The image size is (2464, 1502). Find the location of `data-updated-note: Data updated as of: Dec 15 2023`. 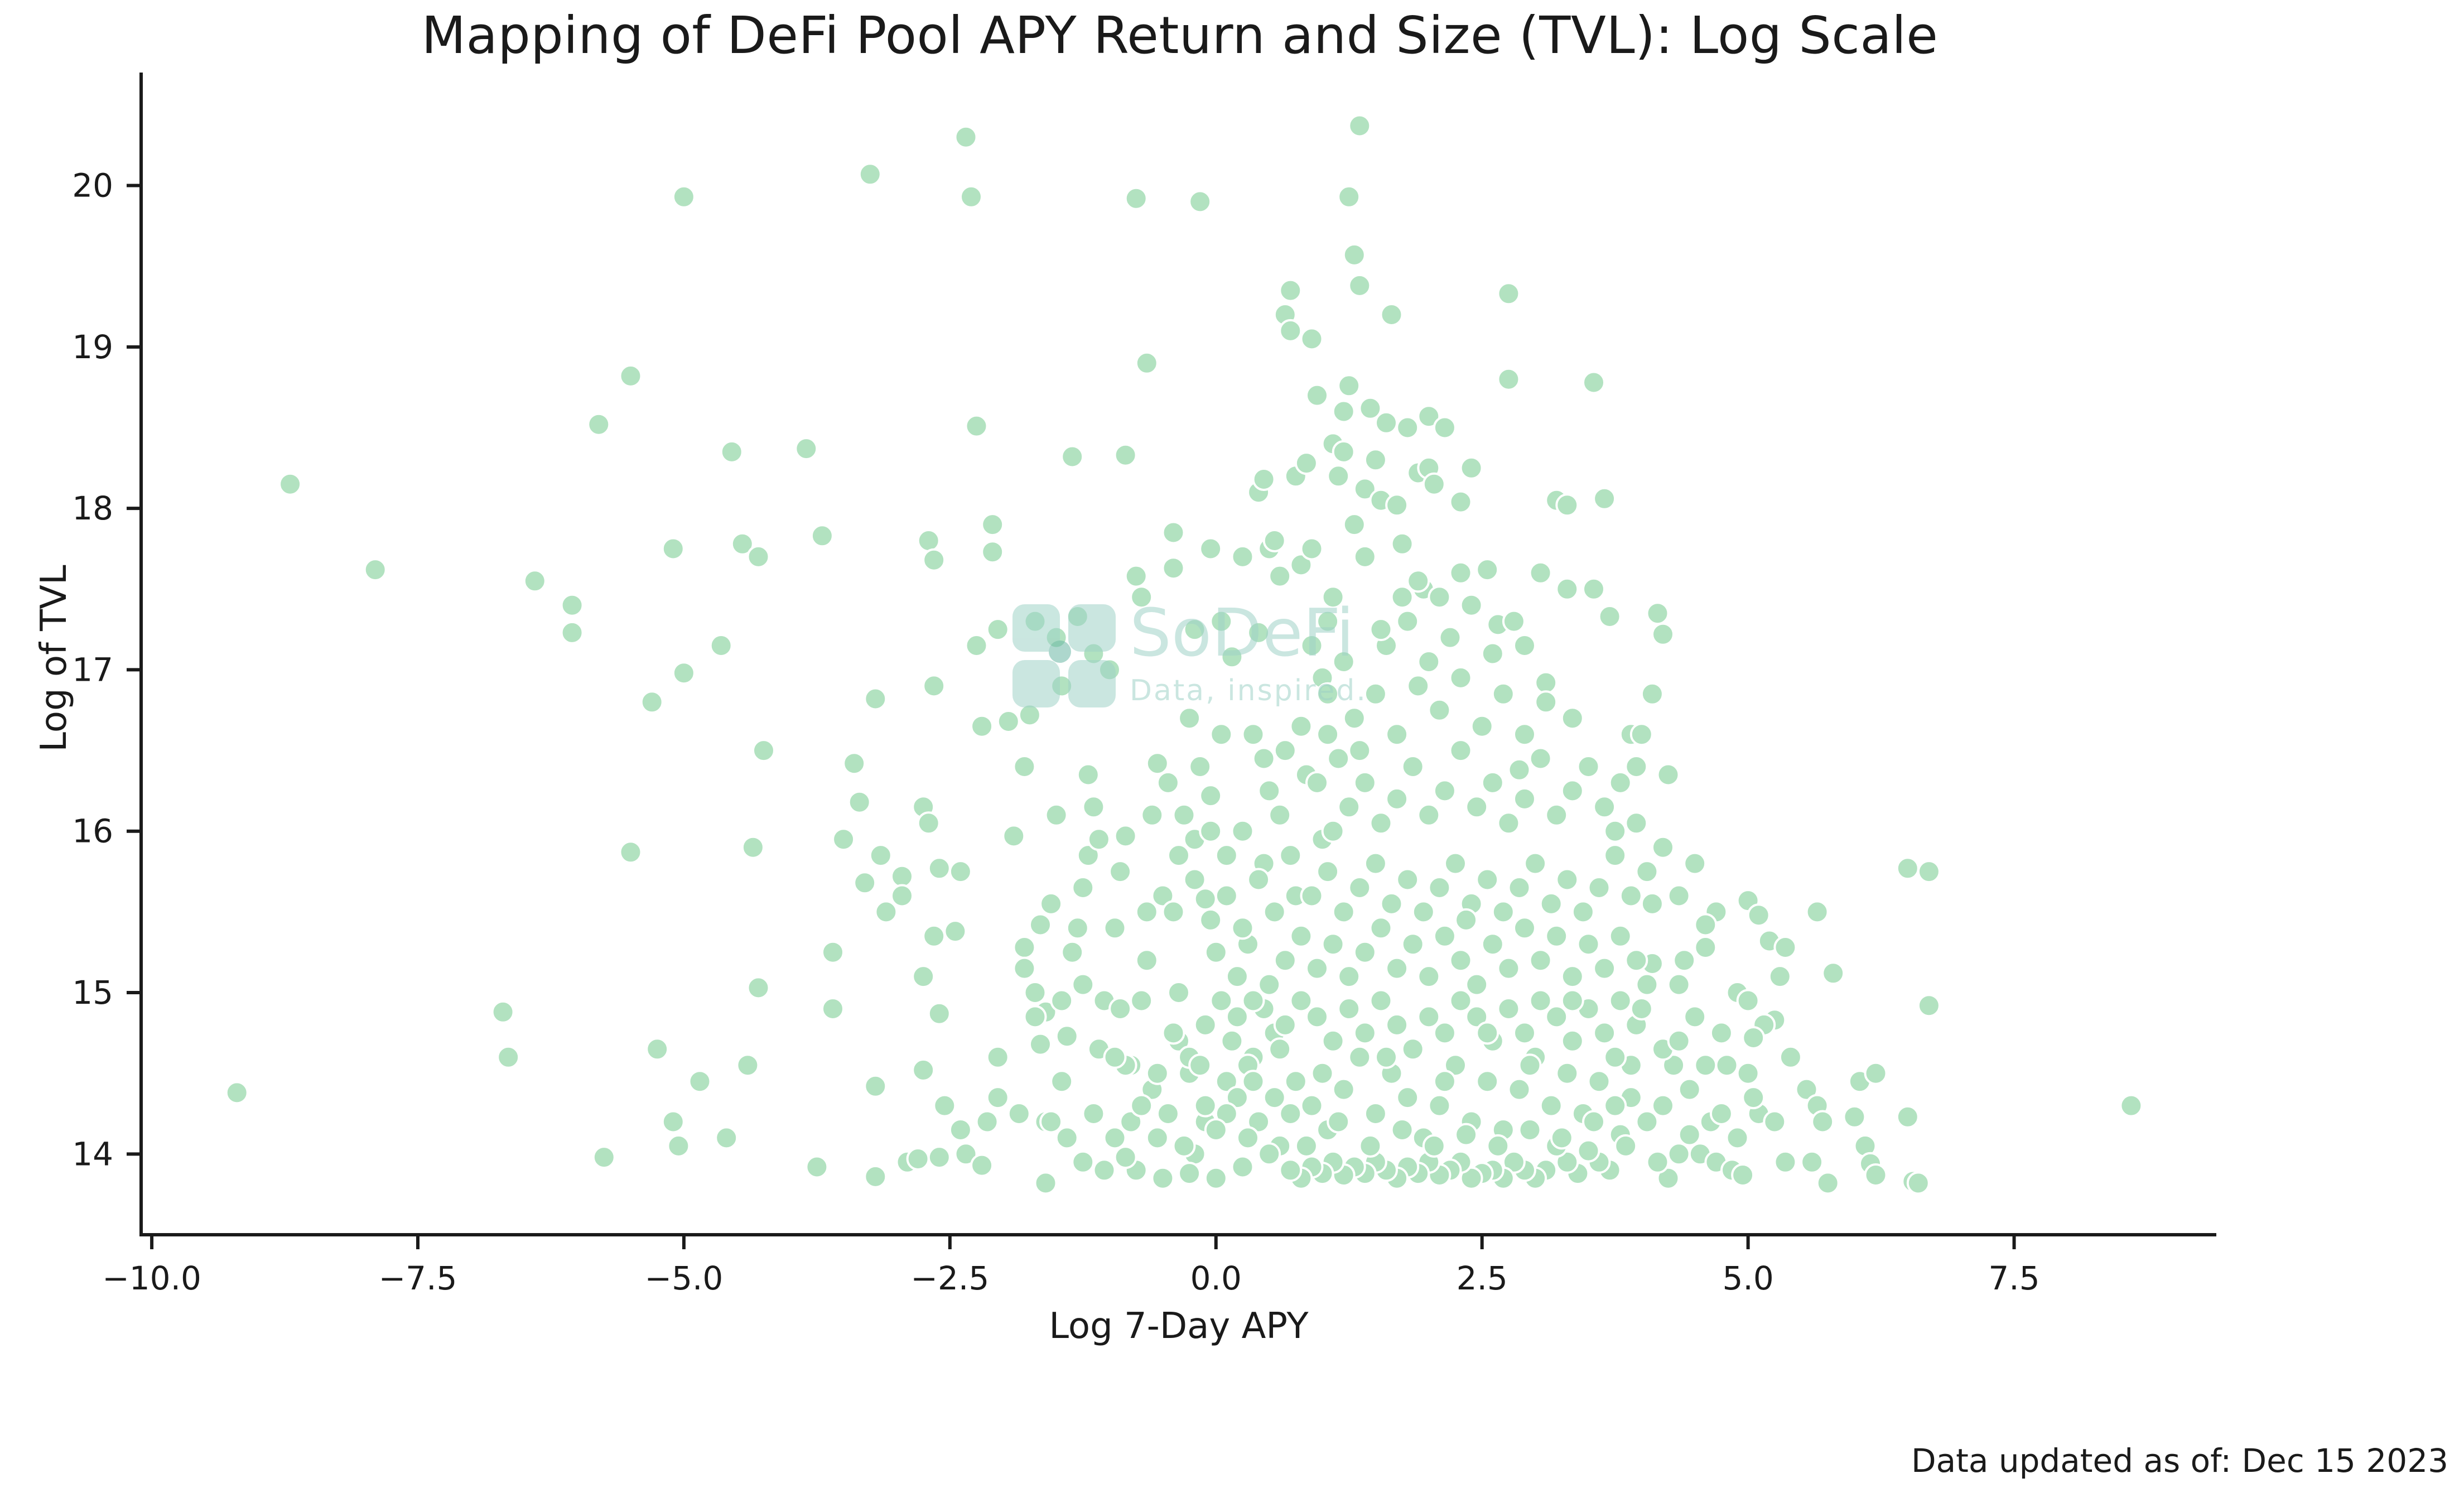

data-updated-note: Data updated as of: Dec 15 2023 is located at coordinates (2179, 1461).